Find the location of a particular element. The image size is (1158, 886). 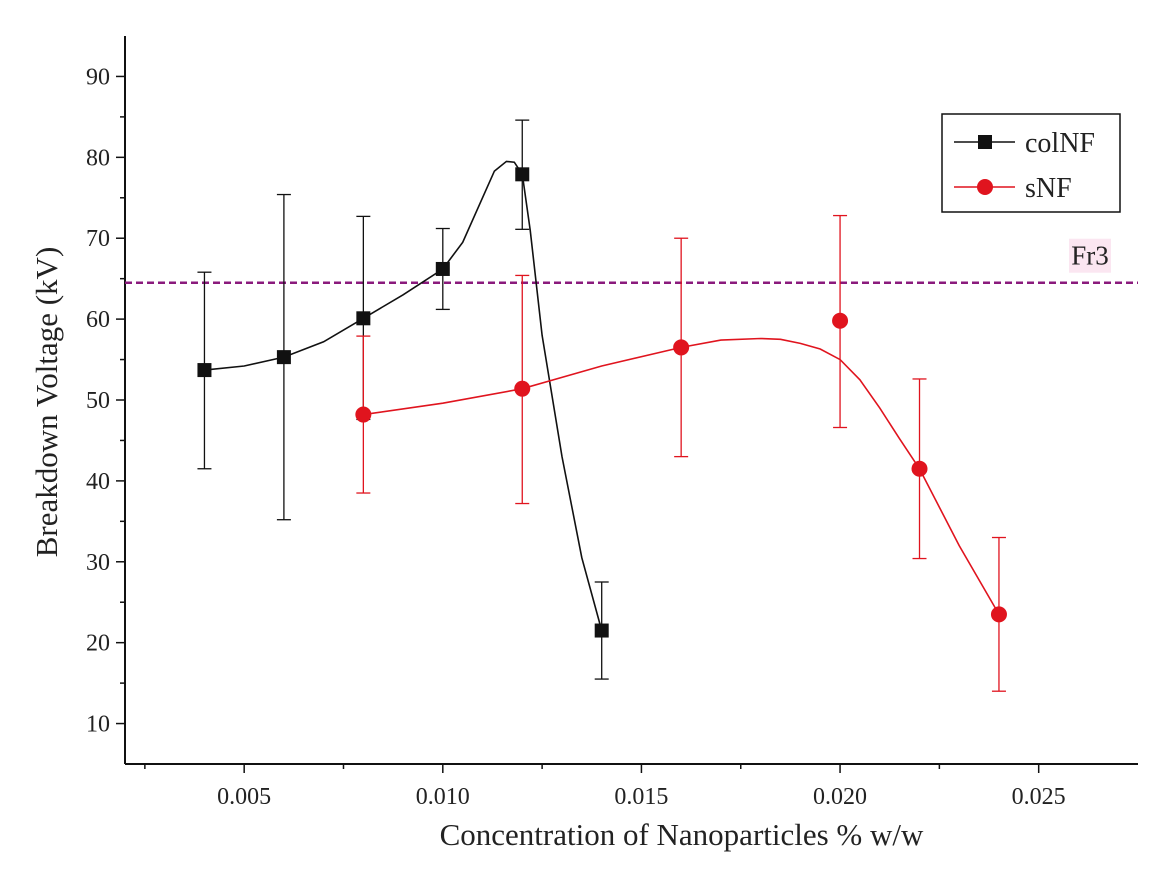

reference-line-group: Fr3 is located at coordinates (631, 261).